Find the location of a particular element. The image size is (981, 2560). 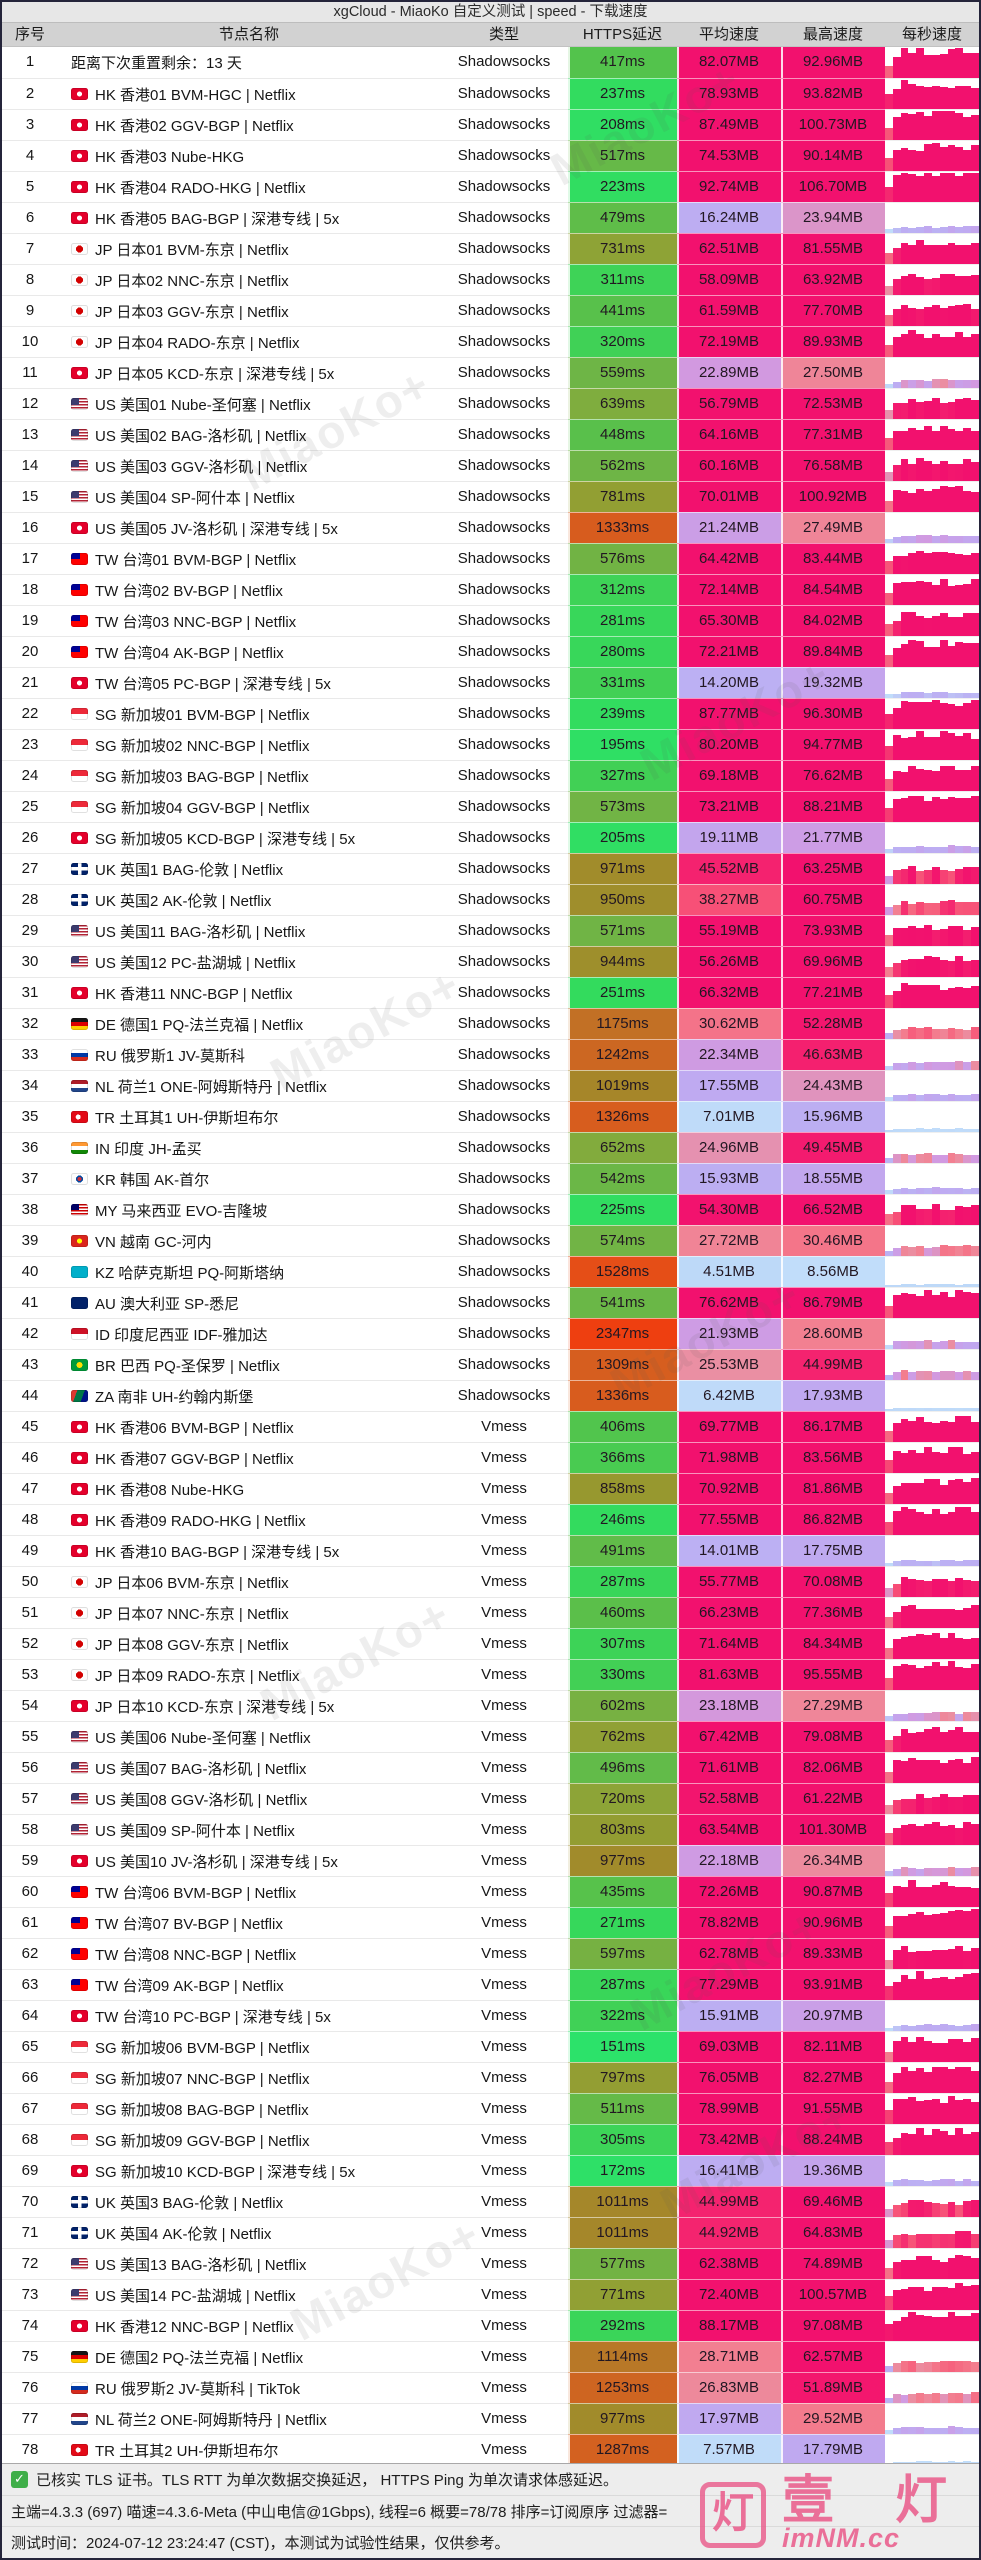

max-speed: 82.06MB is located at coordinates (833, 1767).